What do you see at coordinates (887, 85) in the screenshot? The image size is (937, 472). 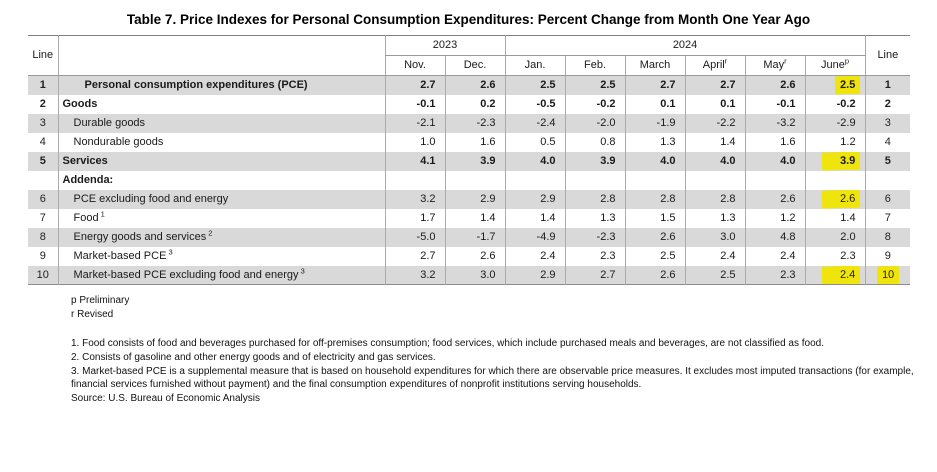 I see `line-number-right: 1` at bounding box center [887, 85].